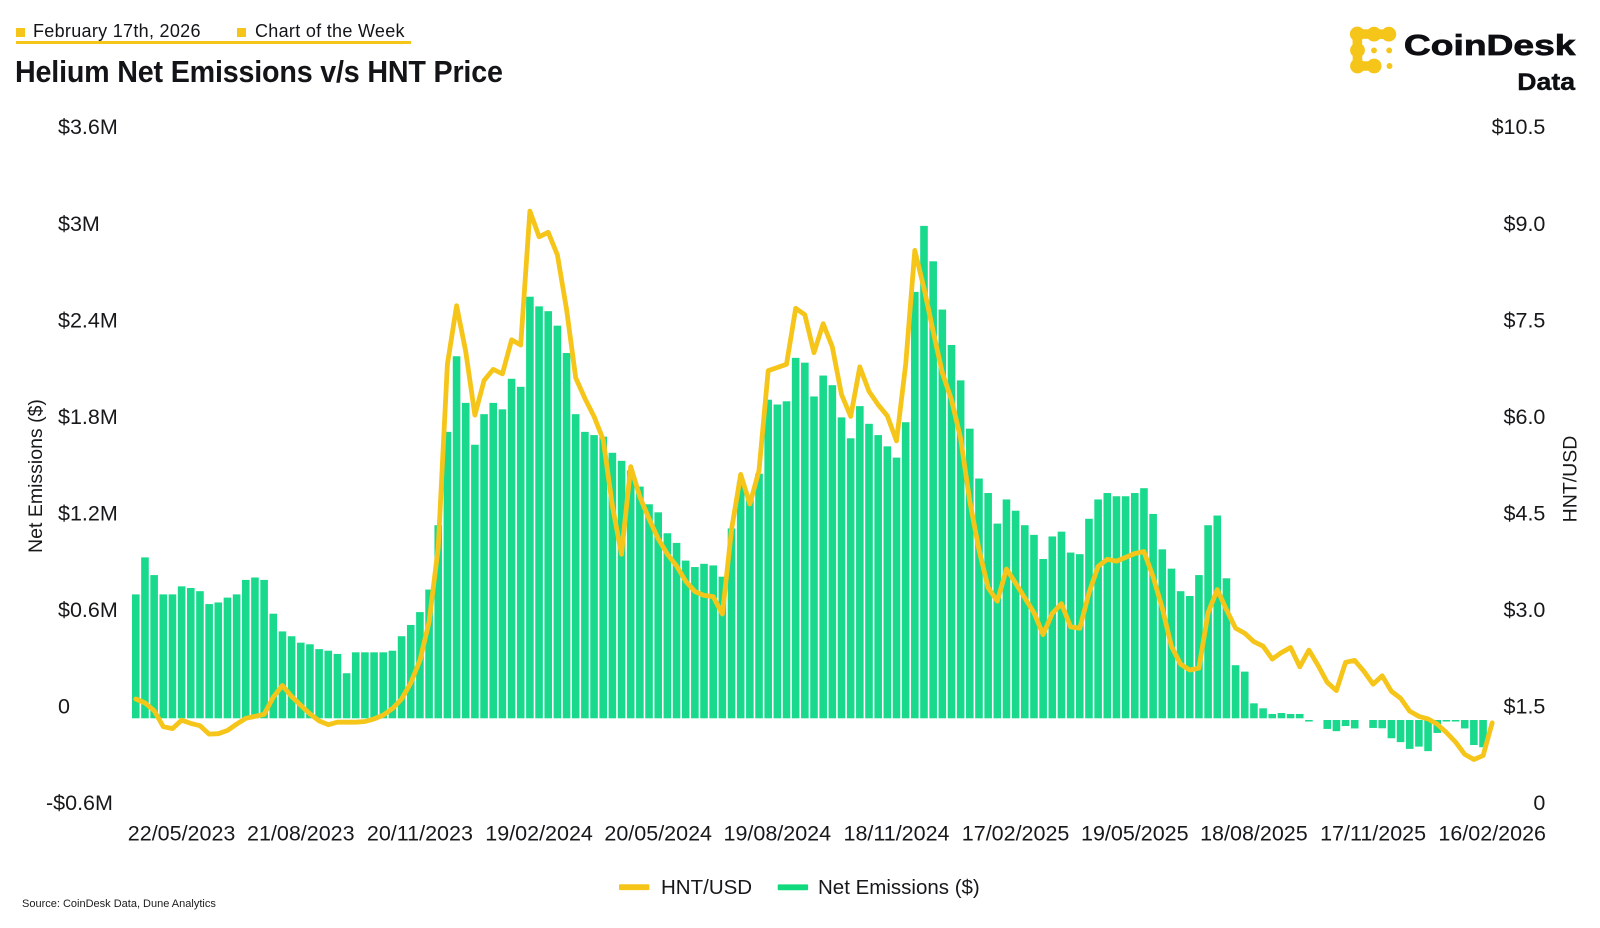 The width and height of the screenshot is (1600, 928). What do you see at coordinates (539, 834) in the screenshot?
I see `svg-text: 19/02/2024` at bounding box center [539, 834].